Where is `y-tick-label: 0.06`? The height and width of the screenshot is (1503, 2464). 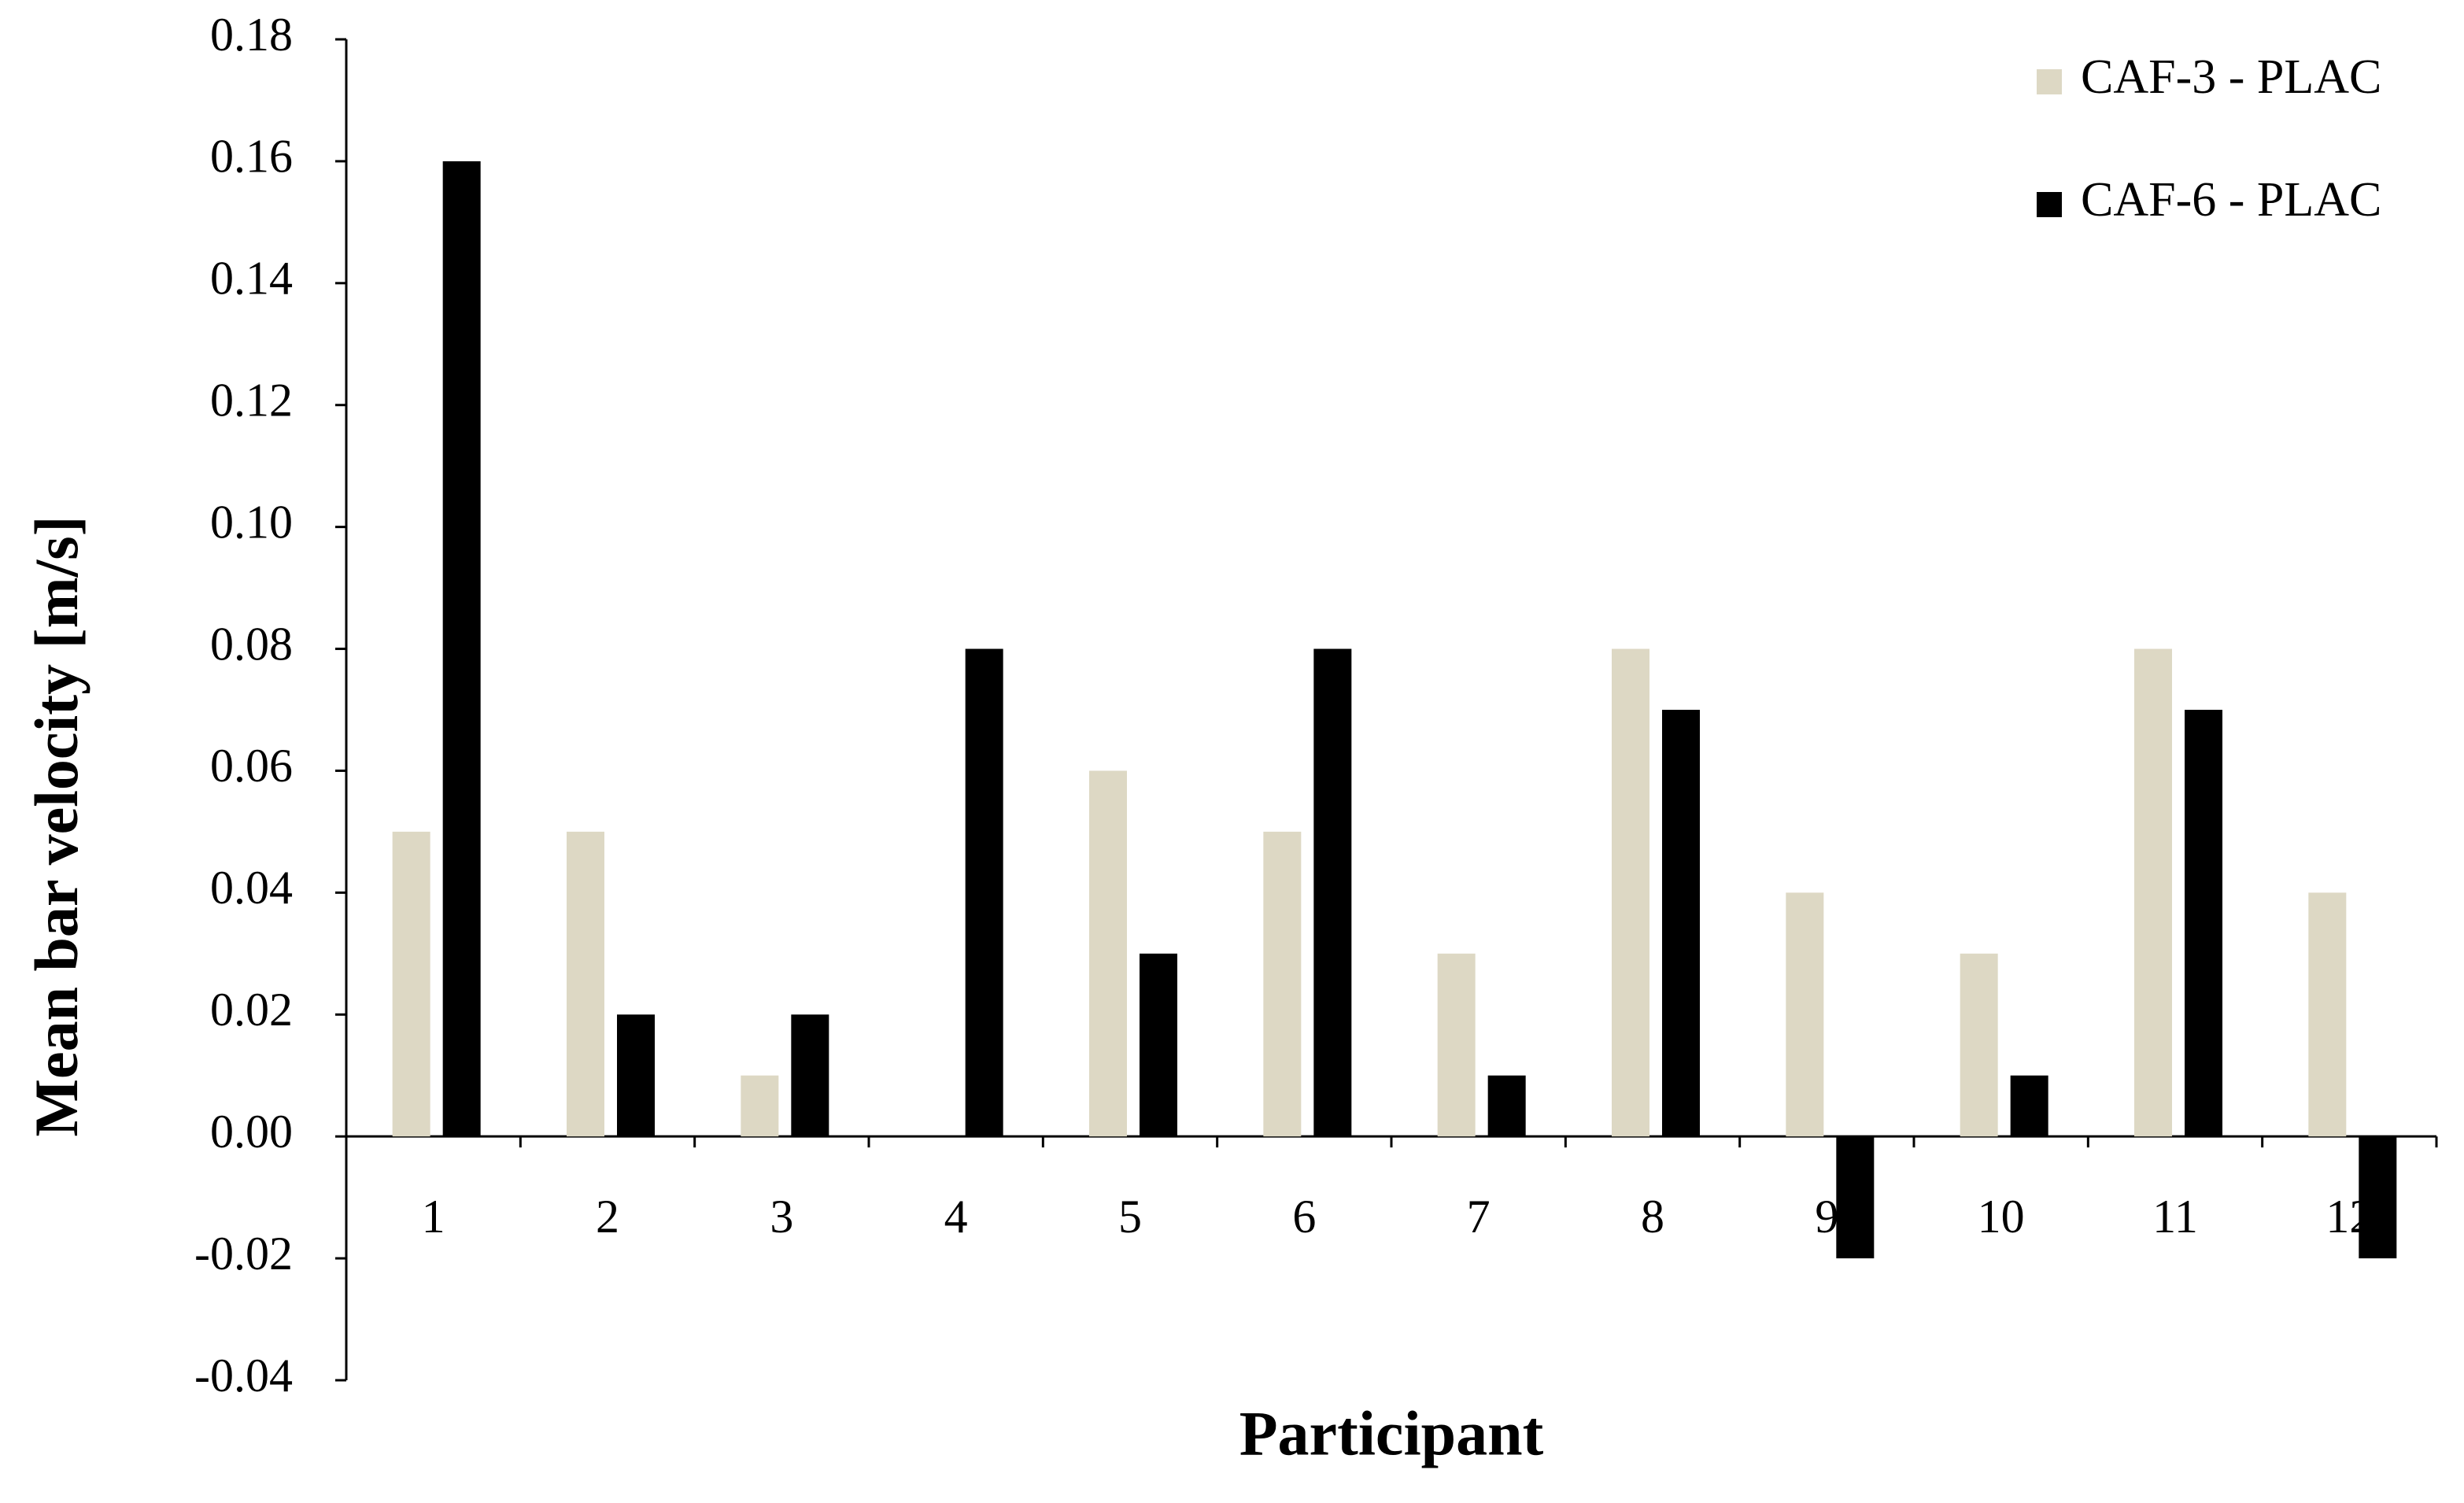
y-tick-label: 0.06 is located at coordinates (252, 766).